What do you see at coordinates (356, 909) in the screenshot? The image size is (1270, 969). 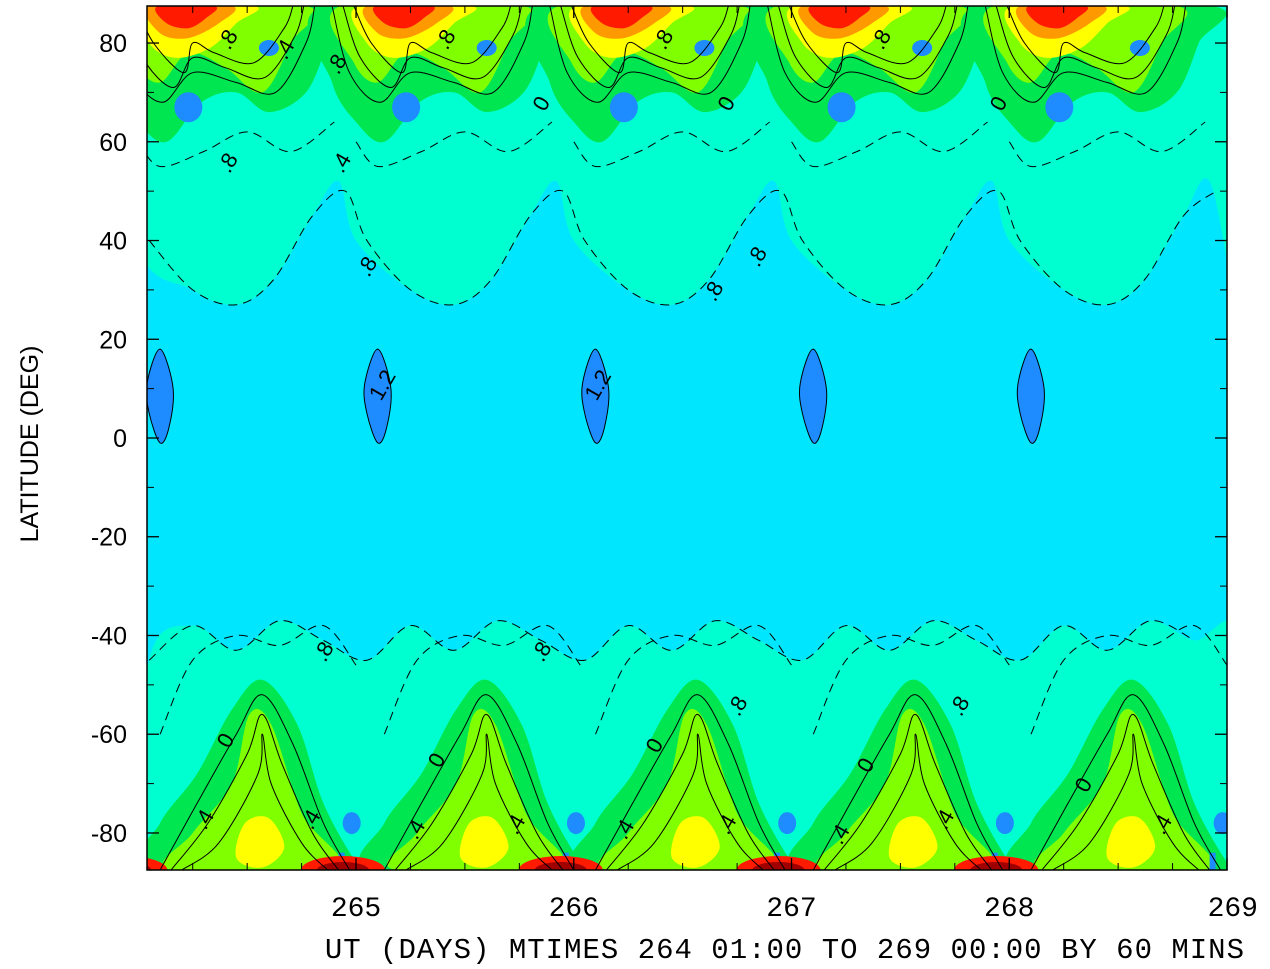 I see `x-tick-label-0: 265` at bounding box center [356, 909].